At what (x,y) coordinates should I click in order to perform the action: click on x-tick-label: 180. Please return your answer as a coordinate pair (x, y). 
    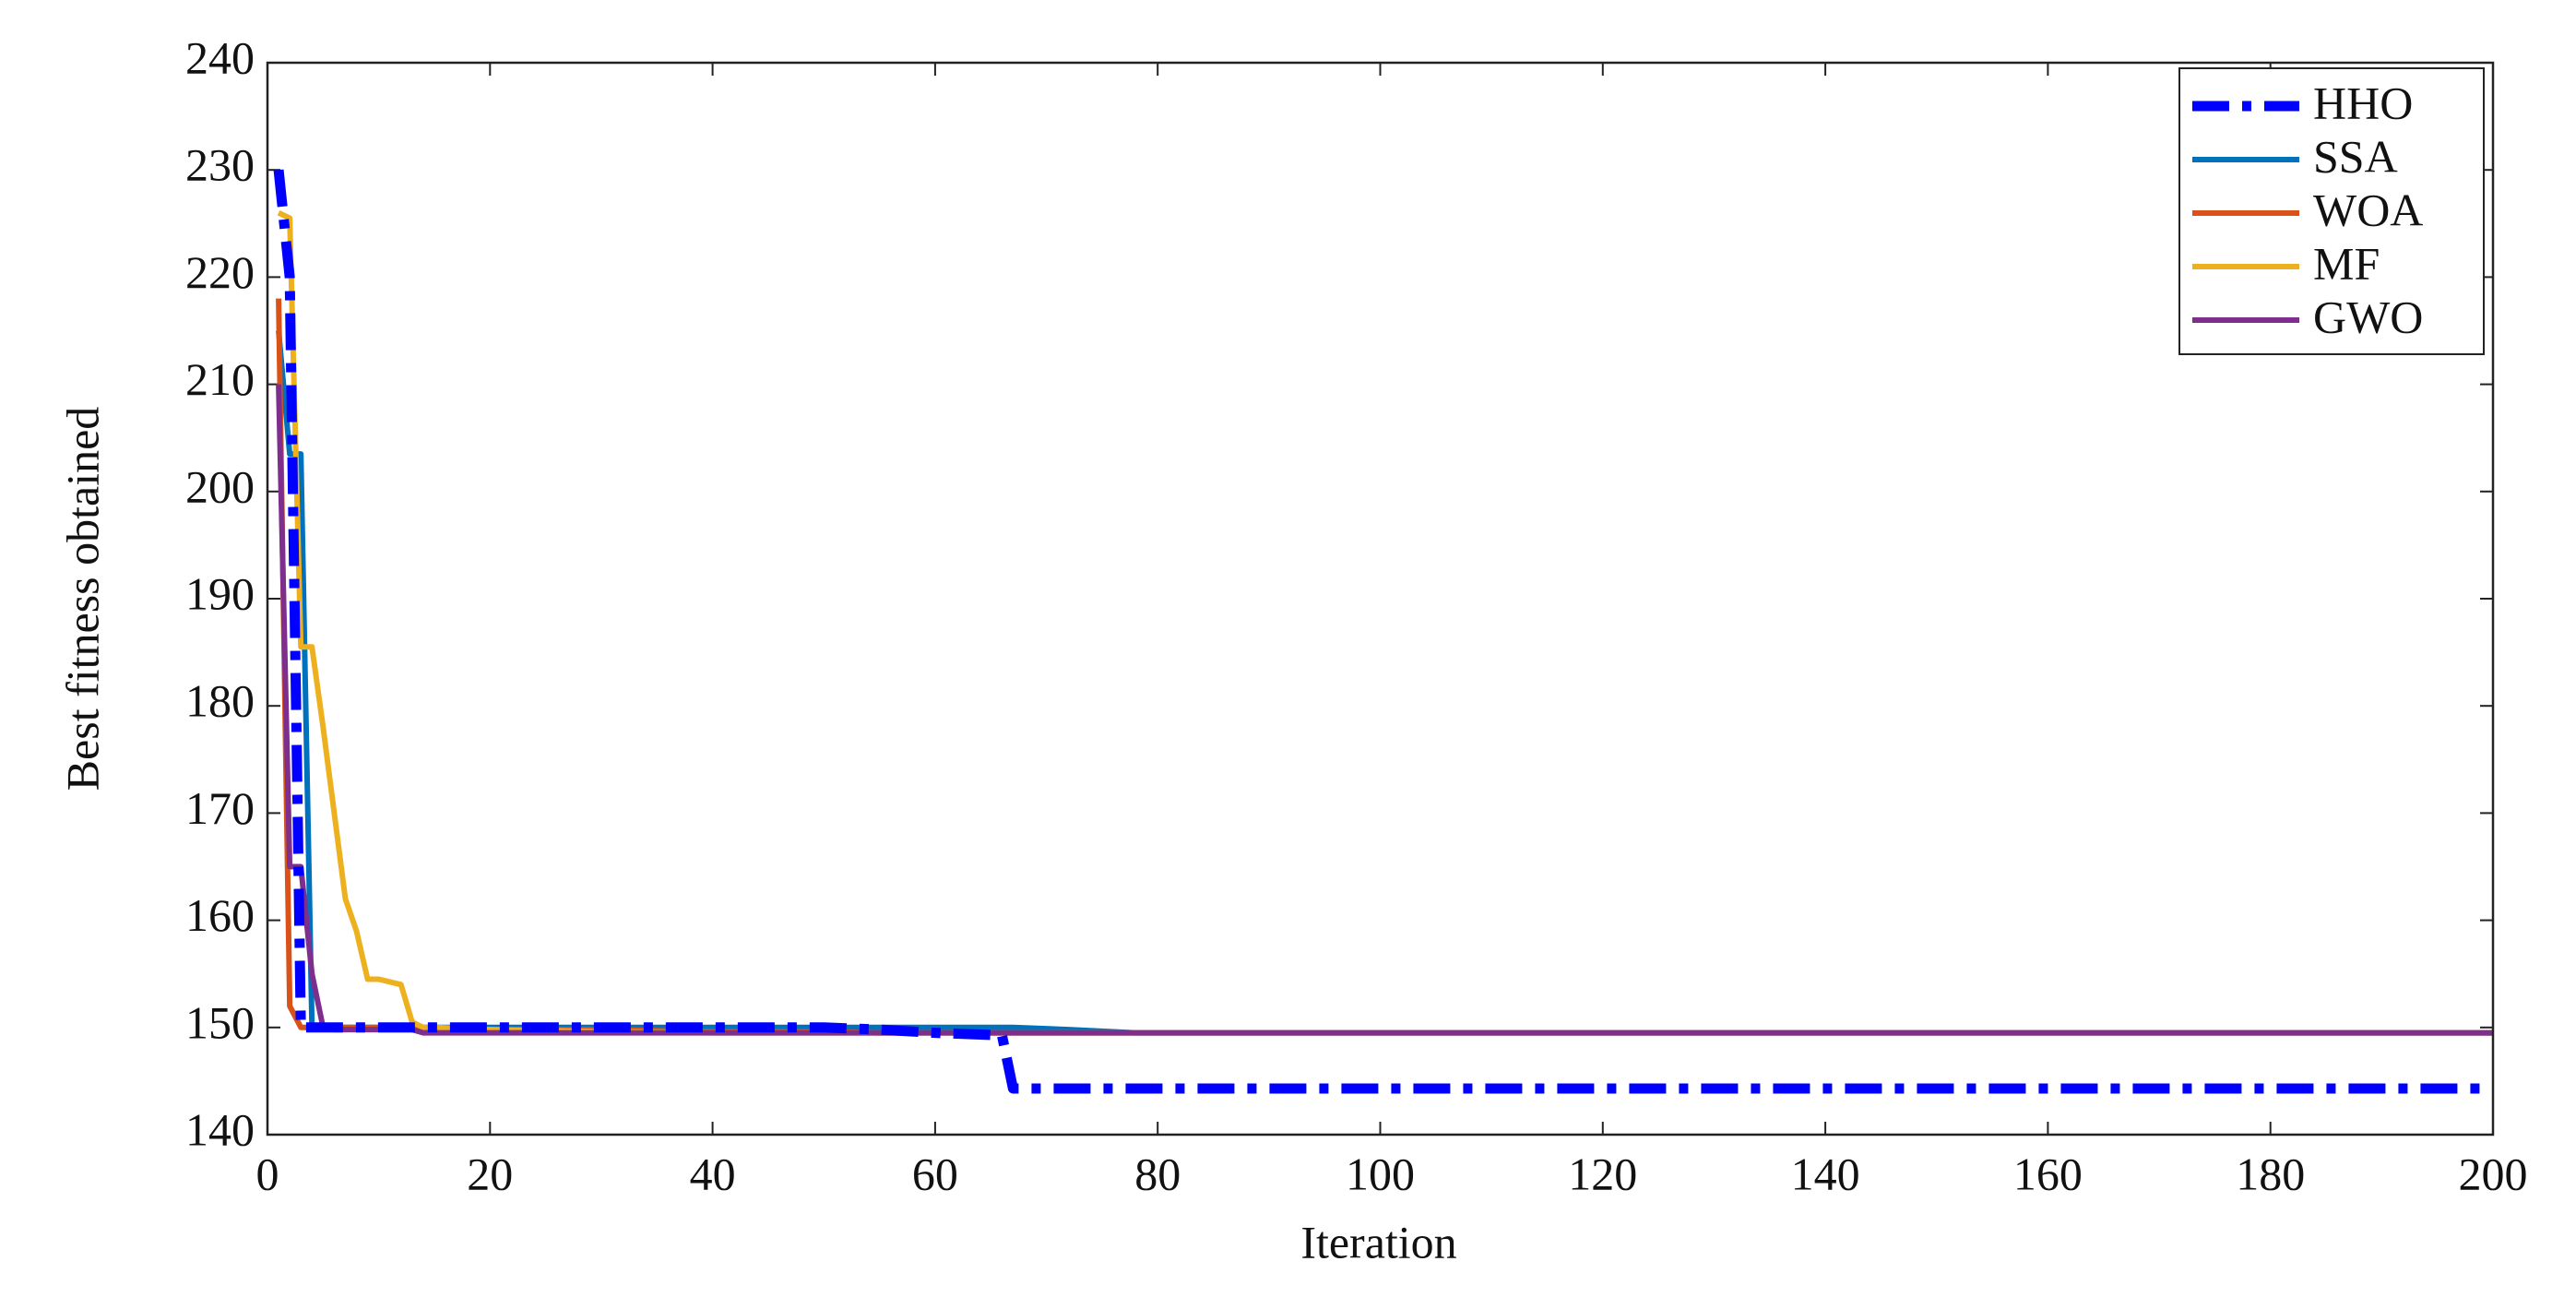
    Looking at the image, I should click on (2270, 1173).